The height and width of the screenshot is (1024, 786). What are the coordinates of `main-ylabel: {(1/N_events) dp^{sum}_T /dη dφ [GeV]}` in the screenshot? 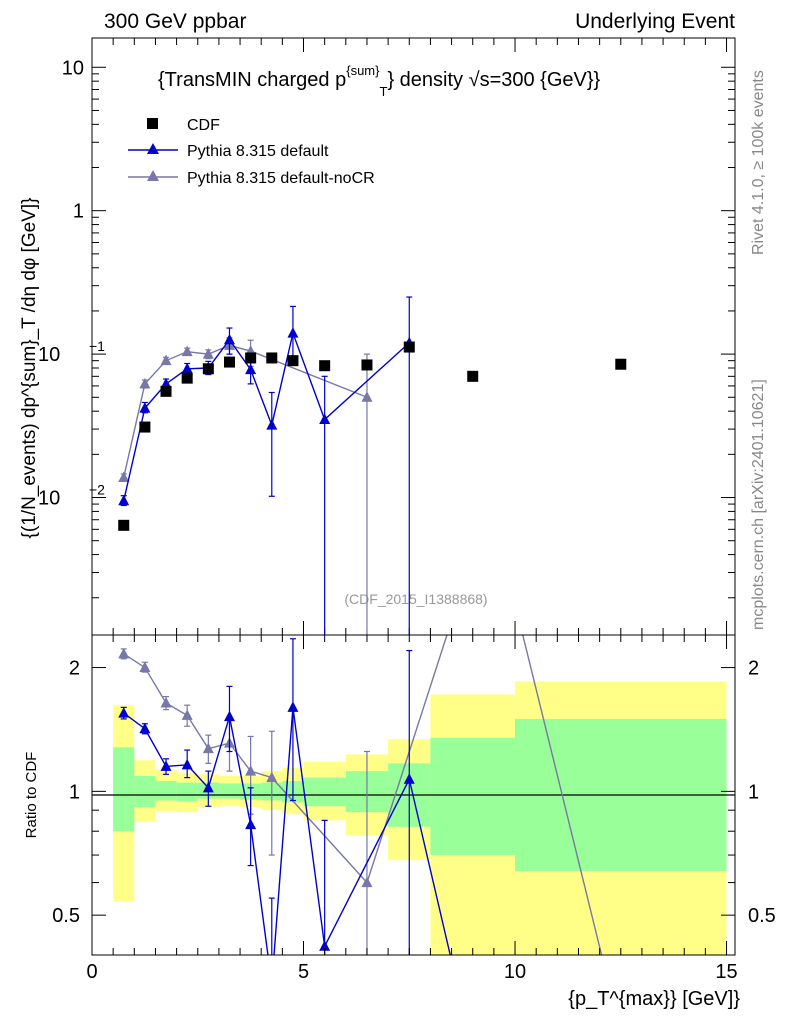 It's located at (29, 368).